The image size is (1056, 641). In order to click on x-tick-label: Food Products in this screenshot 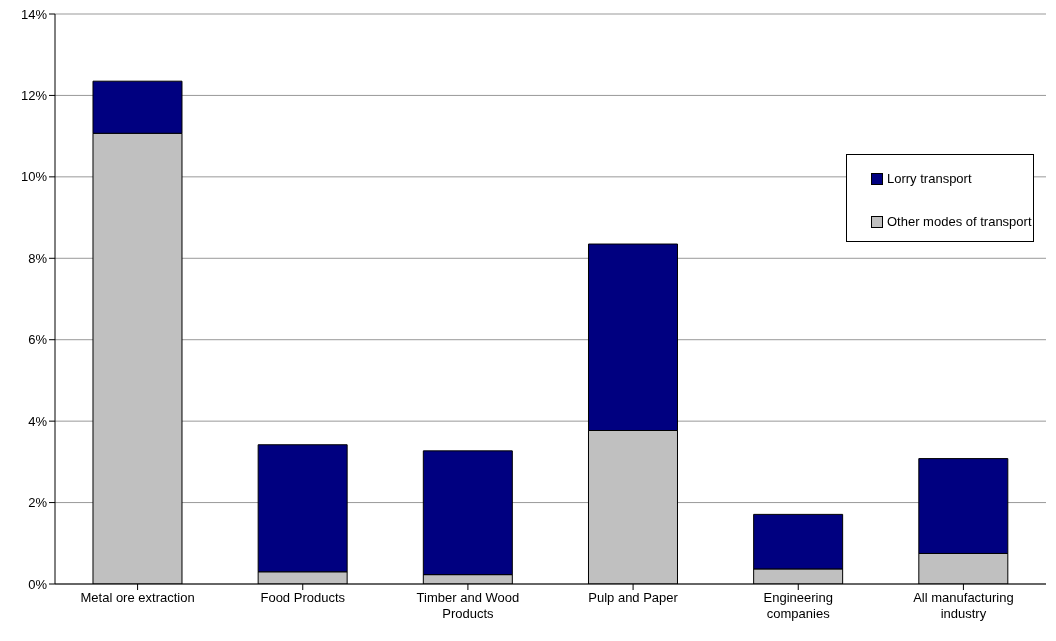, I will do `click(303, 597)`.